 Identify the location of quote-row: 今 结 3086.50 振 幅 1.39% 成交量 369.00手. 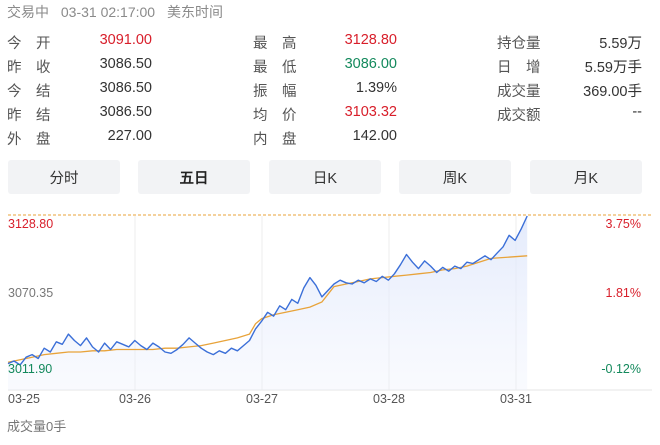
(330, 92).